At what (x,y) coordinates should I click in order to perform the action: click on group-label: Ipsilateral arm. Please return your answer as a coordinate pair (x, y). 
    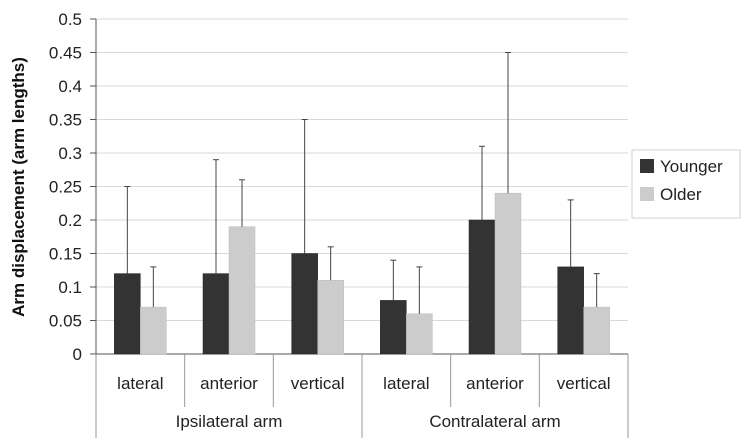
    Looking at the image, I should click on (229, 421).